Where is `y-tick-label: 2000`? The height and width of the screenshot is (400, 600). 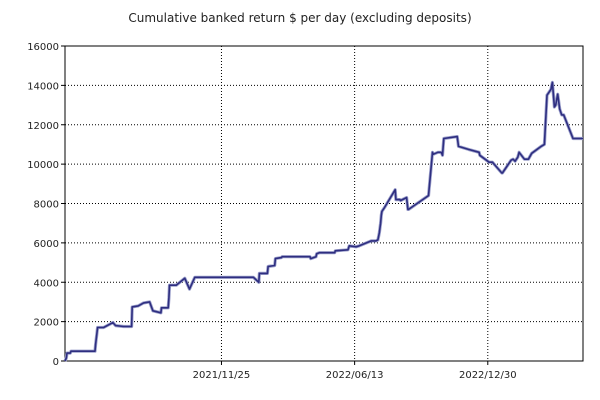 y-tick-label: 2000 is located at coordinates (46, 323).